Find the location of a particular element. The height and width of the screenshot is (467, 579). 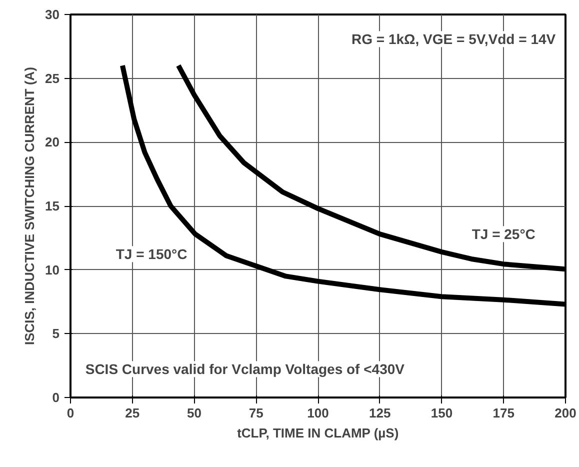

annotation: SCIS Curves valid for Vclamp Voltages of <430V is located at coordinates (245, 369).